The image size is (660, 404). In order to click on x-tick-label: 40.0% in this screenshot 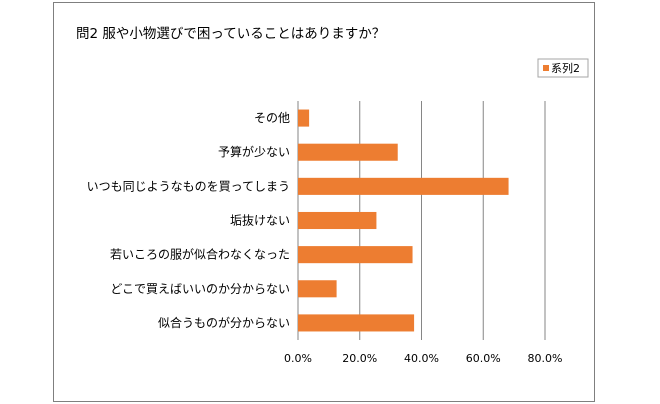, I will do `click(421, 358)`.